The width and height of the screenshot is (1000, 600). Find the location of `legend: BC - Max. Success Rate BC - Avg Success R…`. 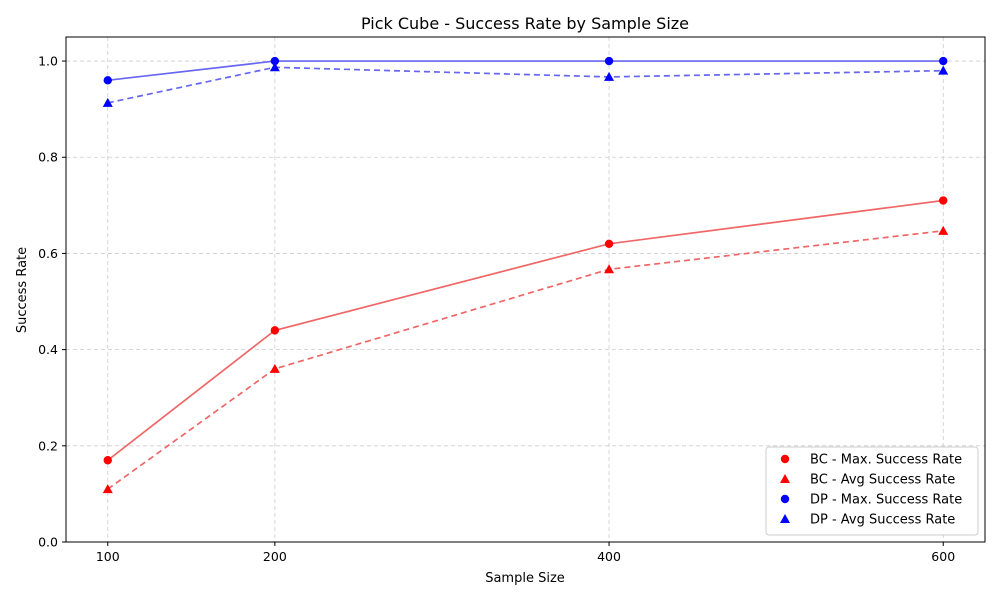

legend: BC - Max. Success Rate BC - Avg Success R… is located at coordinates (872, 491).